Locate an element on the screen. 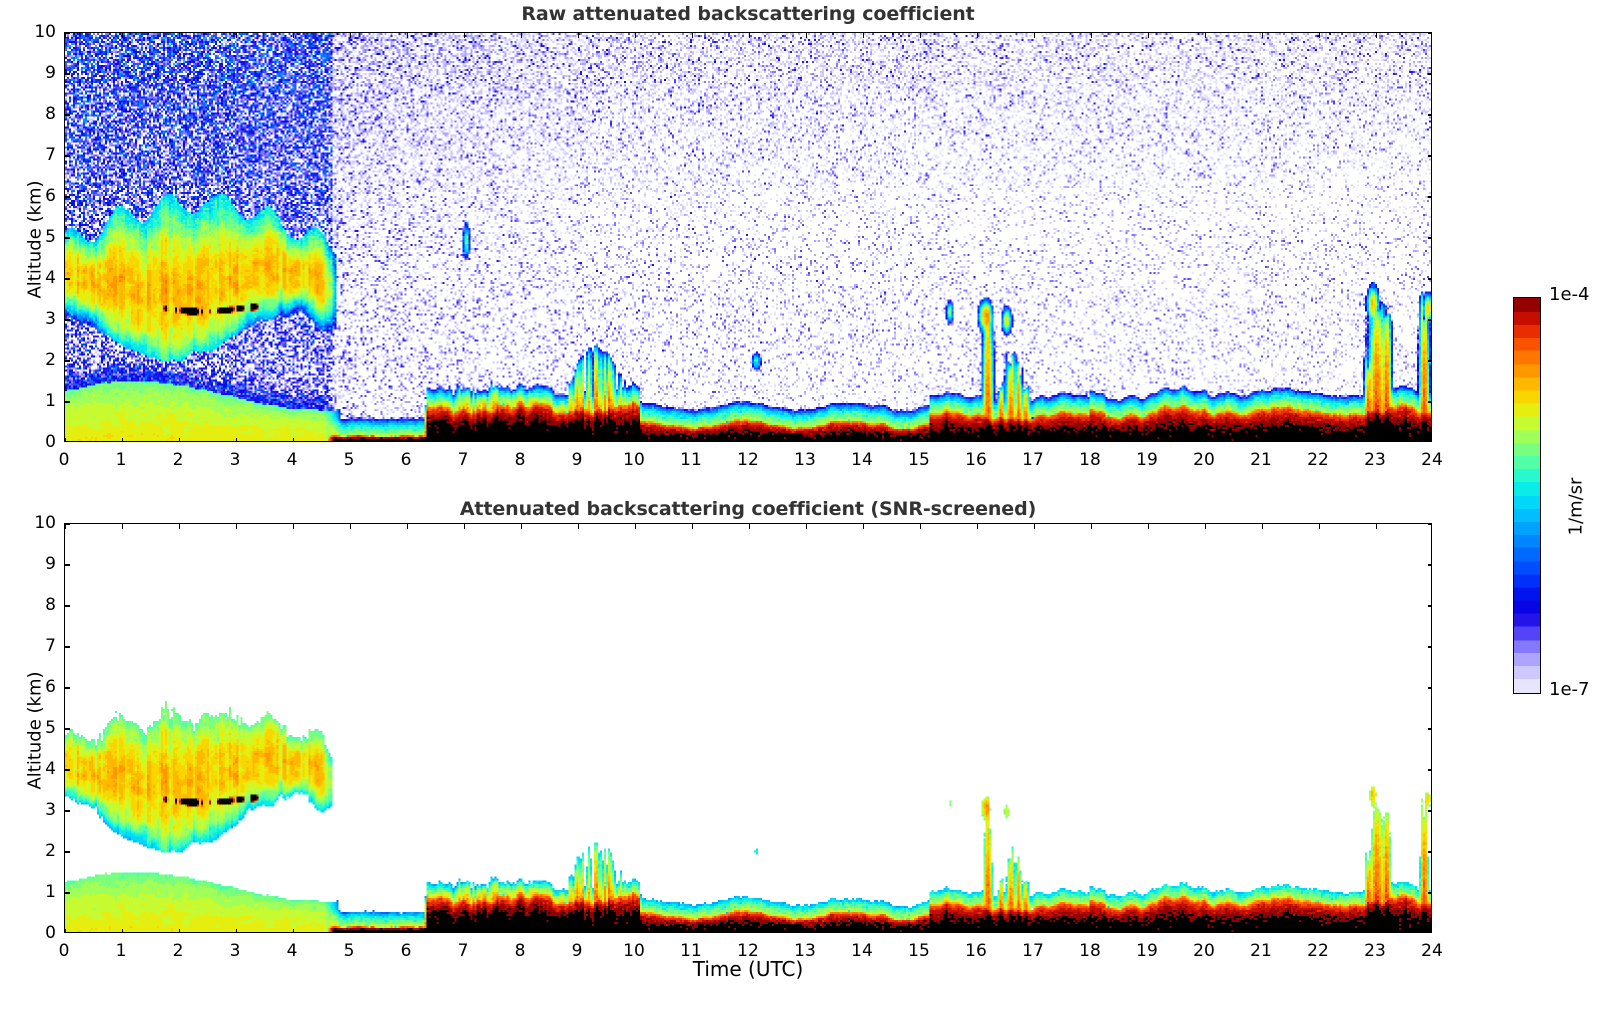  x-tick-label: 18 is located at coordinates (1090, 460).